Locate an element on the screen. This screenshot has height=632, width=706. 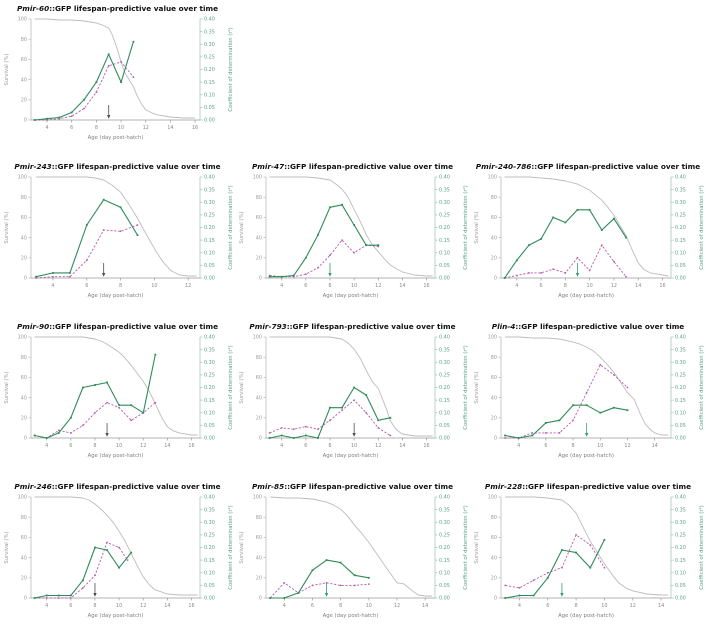
gene-name: Pmir-228 is located at coordinates (503, 486).